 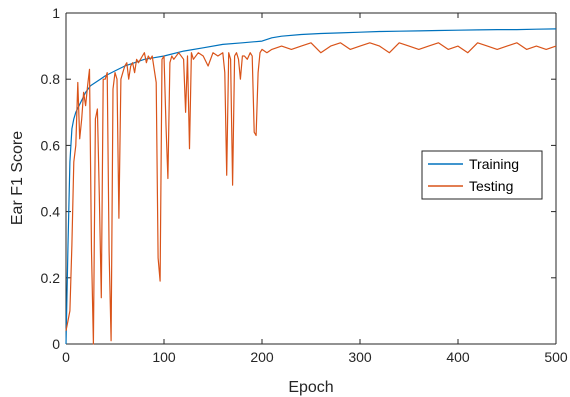 I want to click on x-tick-label: 400, so click(x=458, y=357).